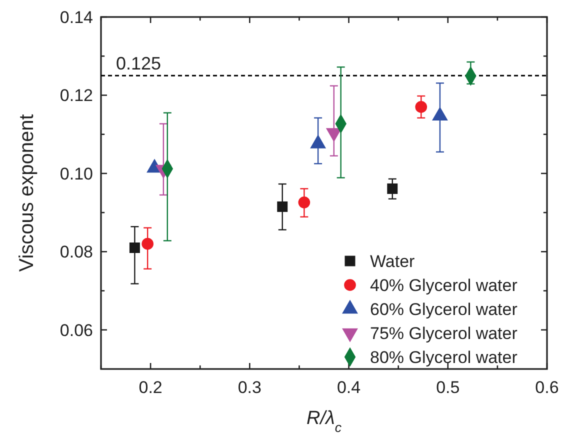 The height and width of the screenshot is (444, 576). What do you see at coordinates (444, 285) in the screenshot?
I see `legend-label: 40% Glycerol water` at bounding box center [444, 285].